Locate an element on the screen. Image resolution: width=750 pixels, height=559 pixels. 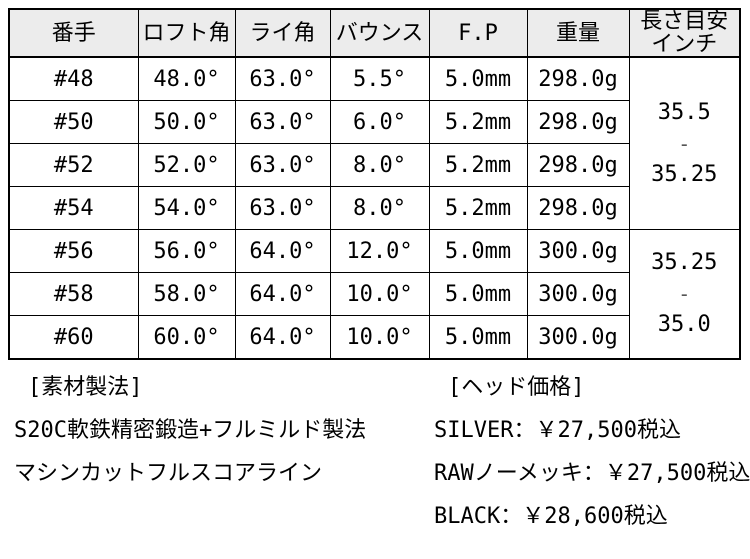
header-number: 番手 is located at coordinates (73, 33).